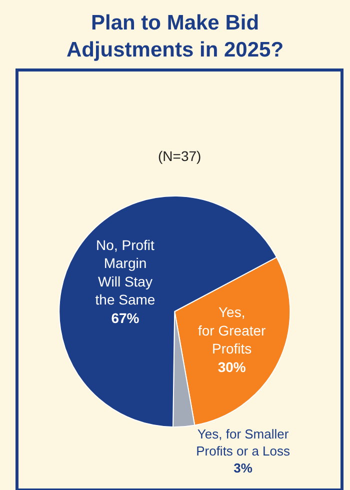 The height and width of the screenshot is (490, 350). Describe the element at coordinates (180, 156) in the screenshot. I see `chart-subtitle: (N=37)` at that location.